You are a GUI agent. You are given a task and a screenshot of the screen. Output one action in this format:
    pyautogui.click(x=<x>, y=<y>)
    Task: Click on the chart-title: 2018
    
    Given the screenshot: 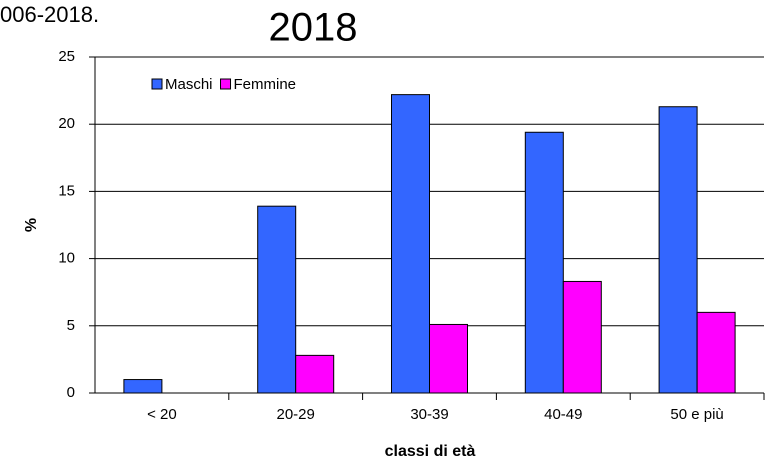 What is the action you would take?
    pyautogui.click(x=313, y=28)
    